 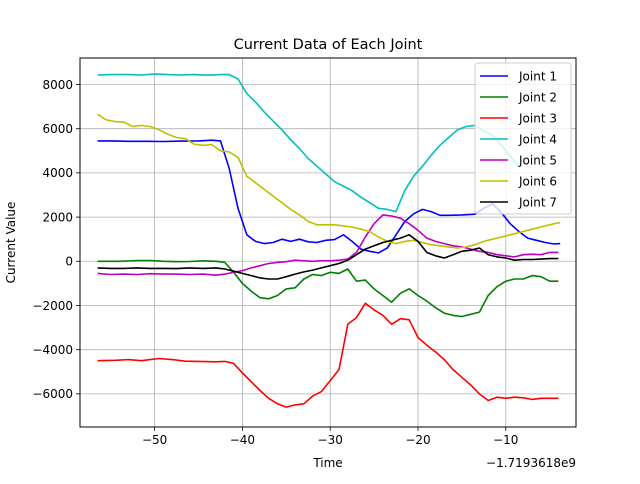 I want to click on legend-label-joint-6: Joint 6, so click(x=537, y=181).